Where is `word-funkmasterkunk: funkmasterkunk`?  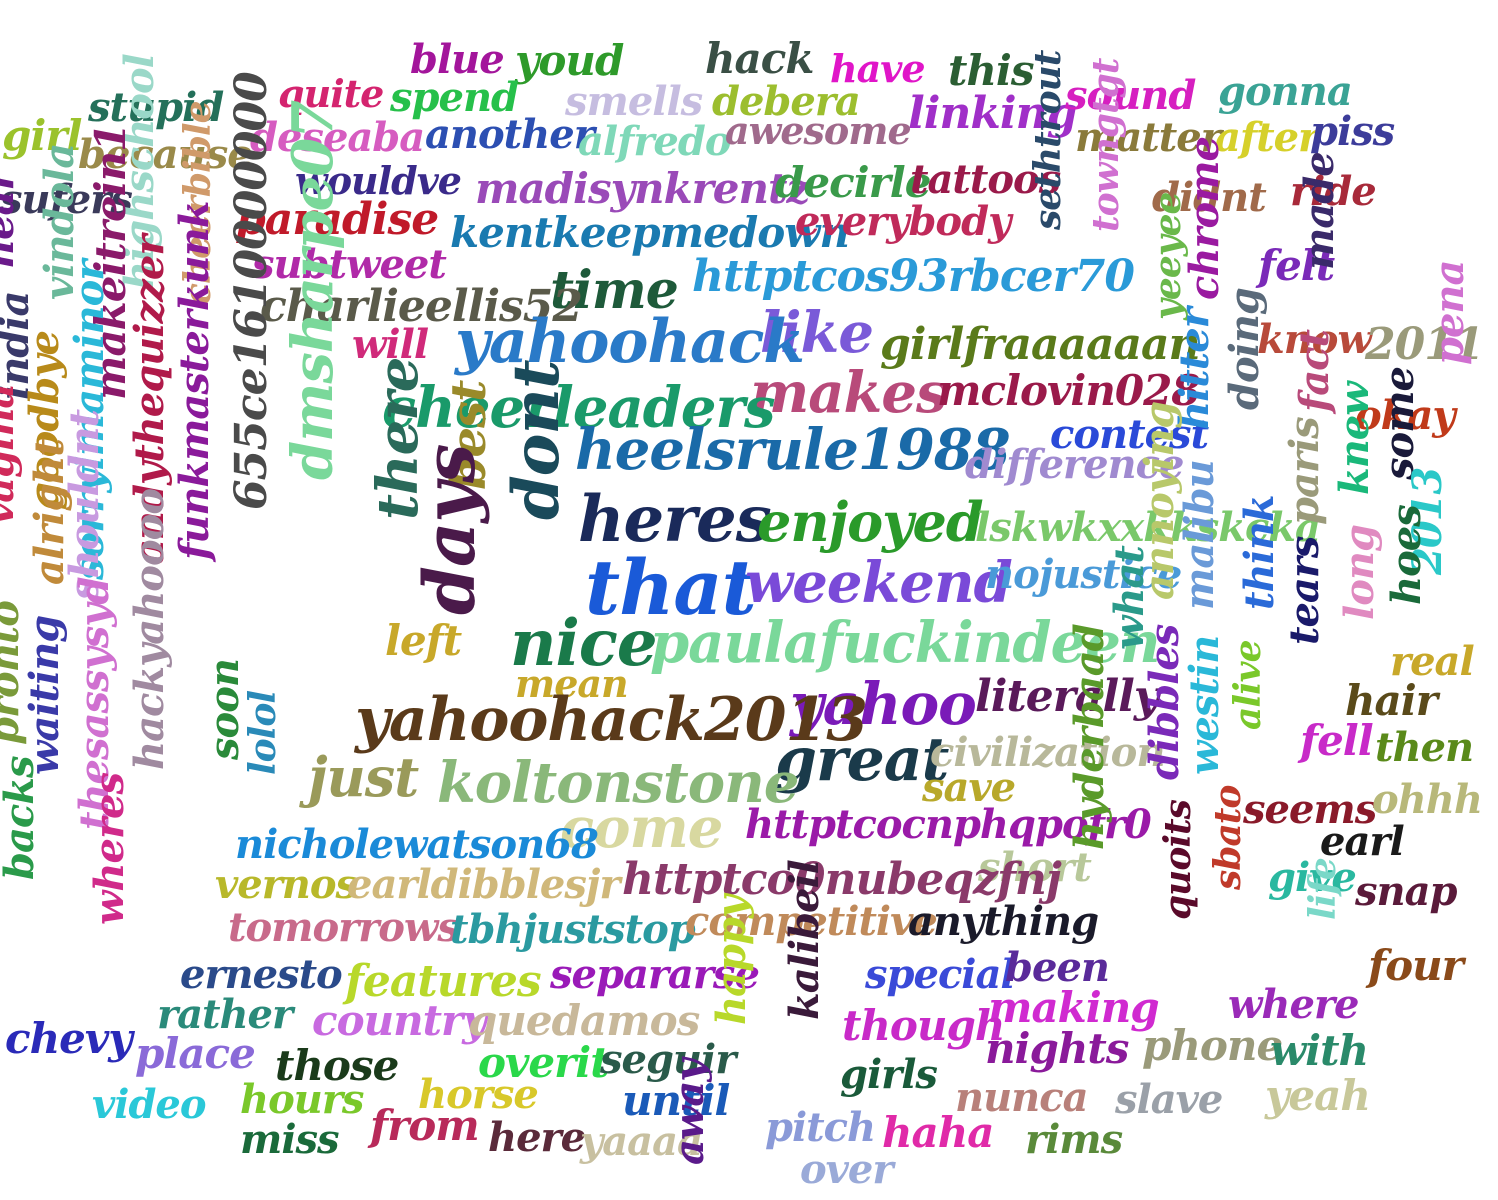 word-funkmasterkunk: funkmasterkunk is located at coordinates (194, 380).